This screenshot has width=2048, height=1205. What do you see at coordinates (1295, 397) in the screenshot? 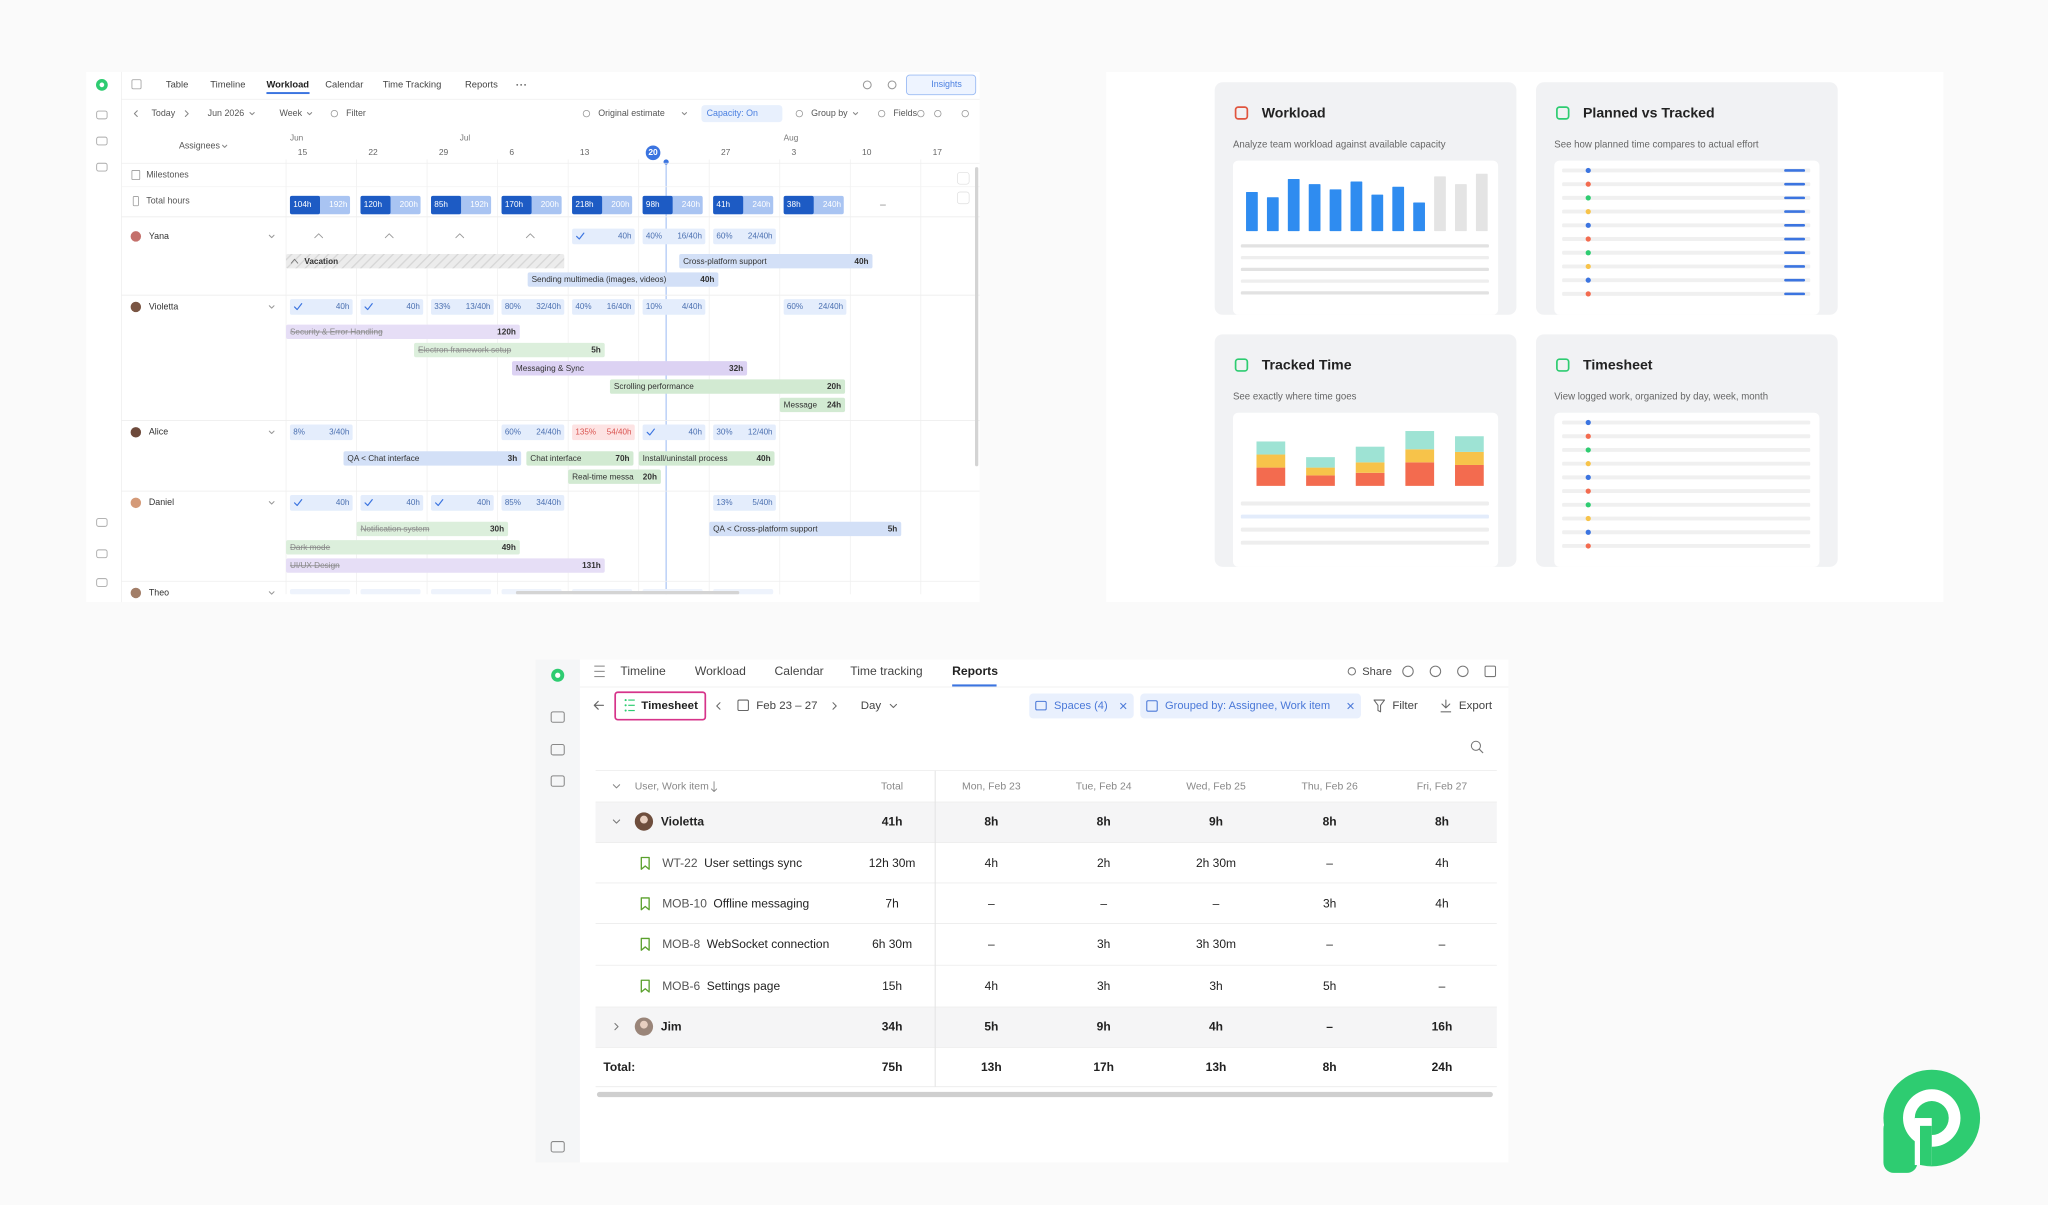
I see `card-description: See exactly where time goes` at bounding box center [1295, 397].